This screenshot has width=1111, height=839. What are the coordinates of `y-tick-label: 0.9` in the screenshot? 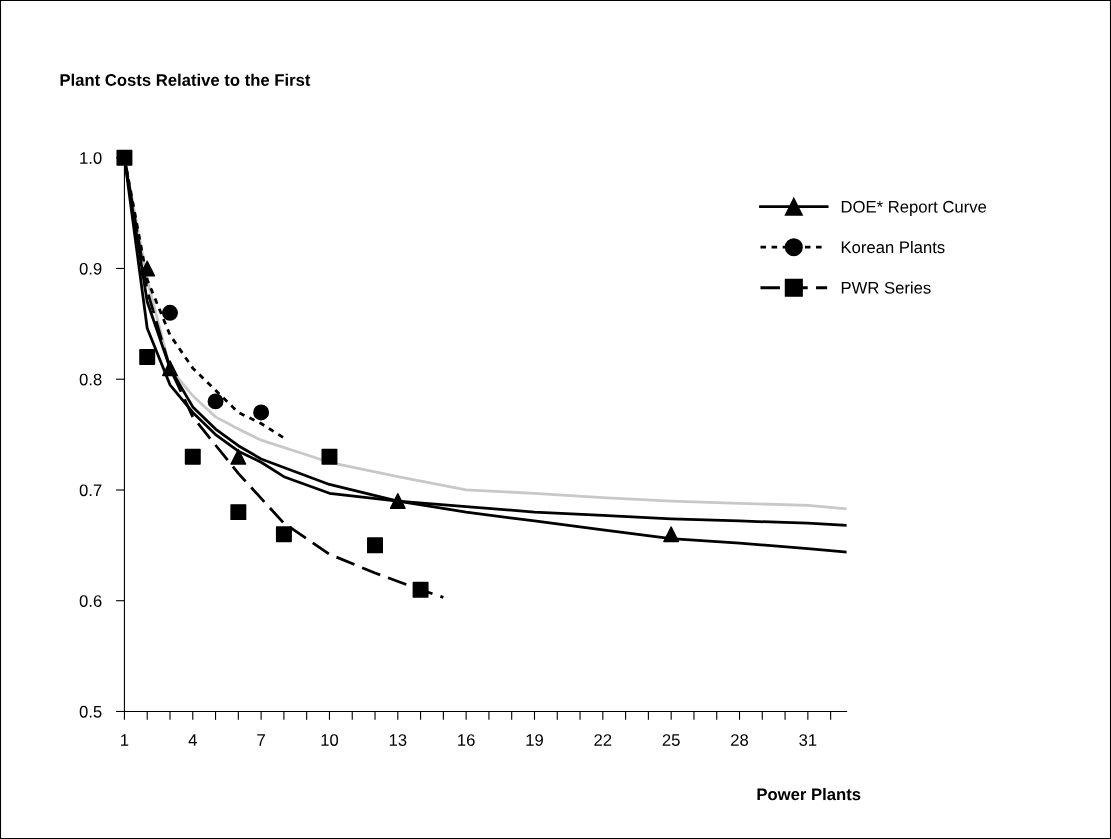 It's located at (90, 268).